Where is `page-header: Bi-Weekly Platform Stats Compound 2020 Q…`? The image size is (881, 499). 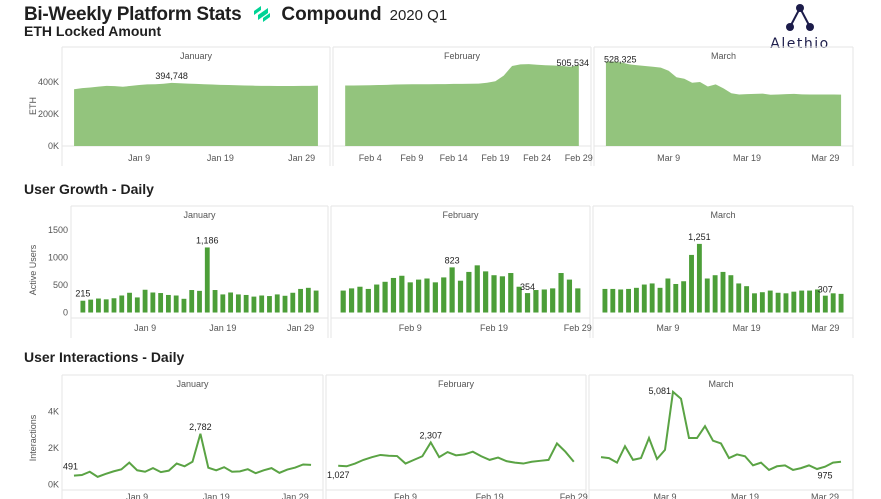 page-header: Bi-Weekly Platform Stats Compound 2020 Q… is located at coordinates (235, 12).